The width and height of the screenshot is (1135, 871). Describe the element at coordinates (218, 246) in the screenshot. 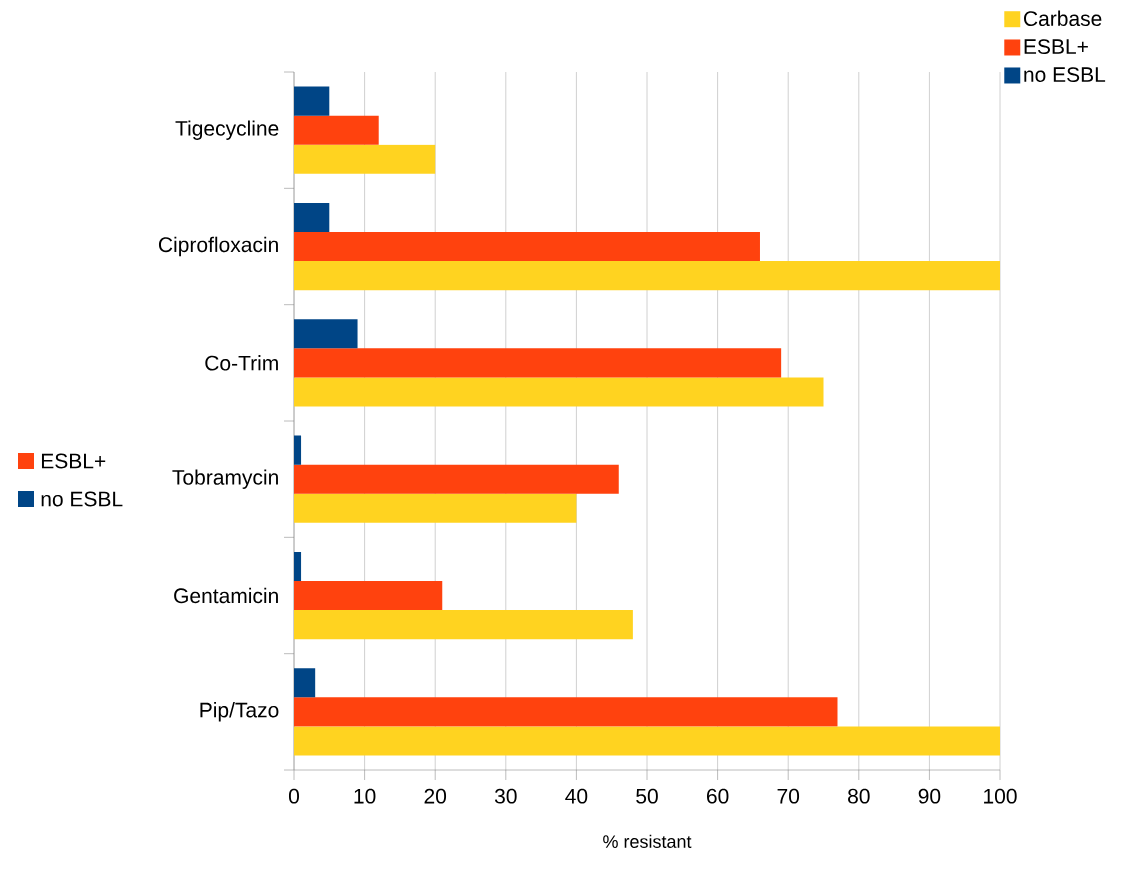

I see `y-tick-label: Ciprofloxacin` at that location.